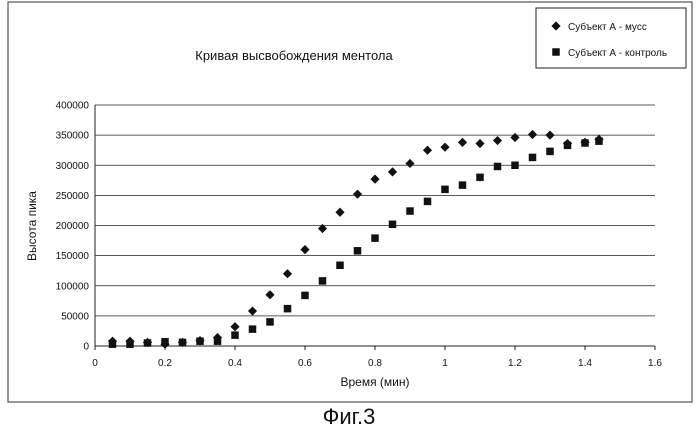  Describe the element at coordinates (95, 363) in the screenshot. I see `x-tick-label: 0` at that location.